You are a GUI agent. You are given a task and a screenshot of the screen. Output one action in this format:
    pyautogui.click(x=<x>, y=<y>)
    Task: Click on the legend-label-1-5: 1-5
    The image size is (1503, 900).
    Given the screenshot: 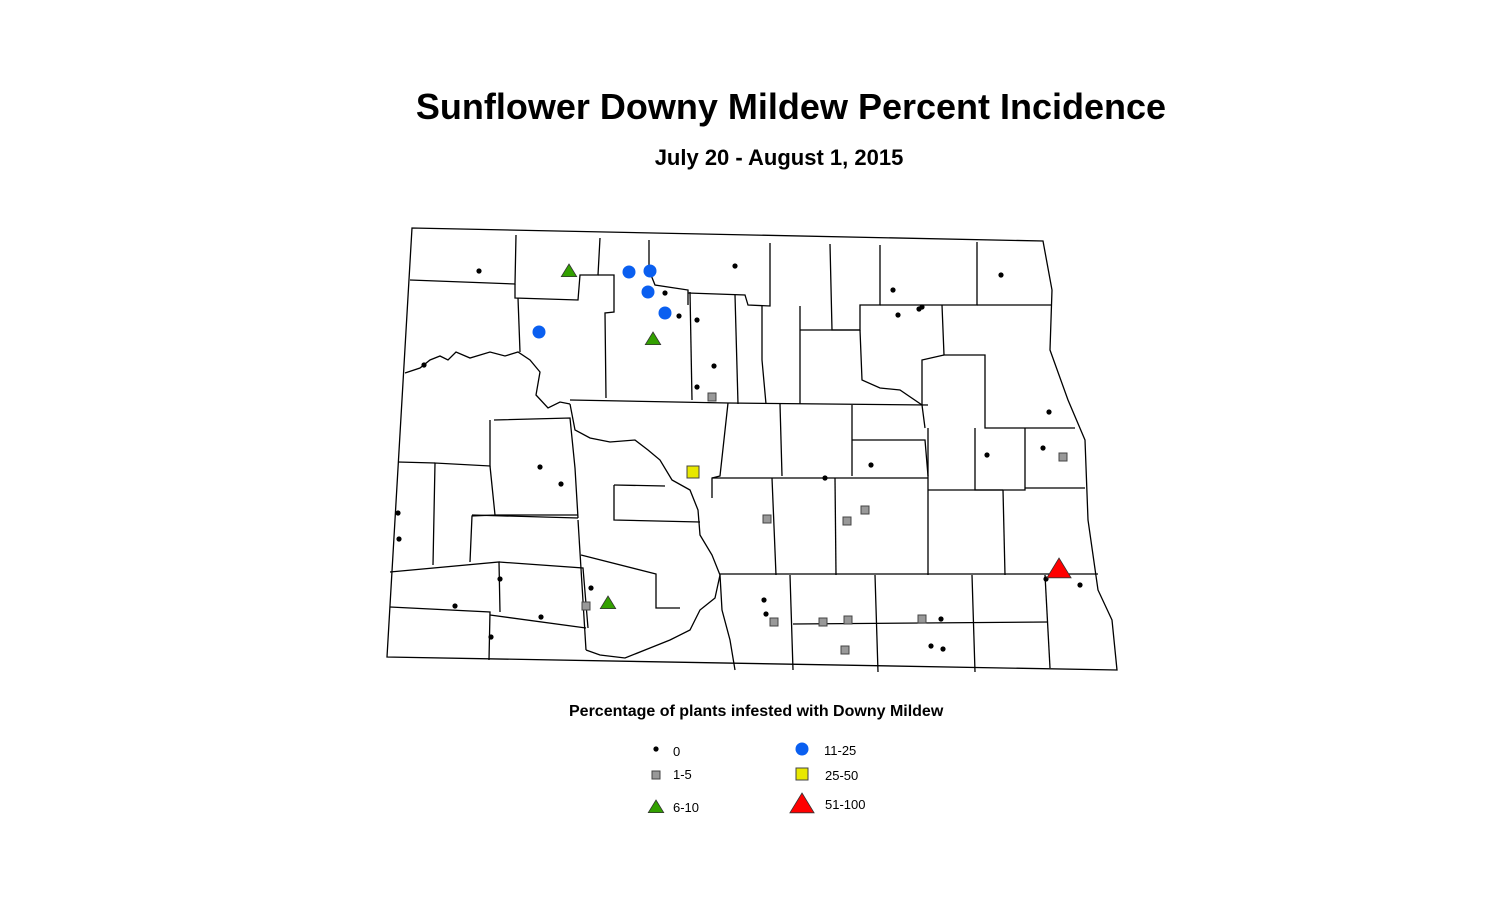 What is the action you would take?
    pyautogui.click(x=682, y=774)
    